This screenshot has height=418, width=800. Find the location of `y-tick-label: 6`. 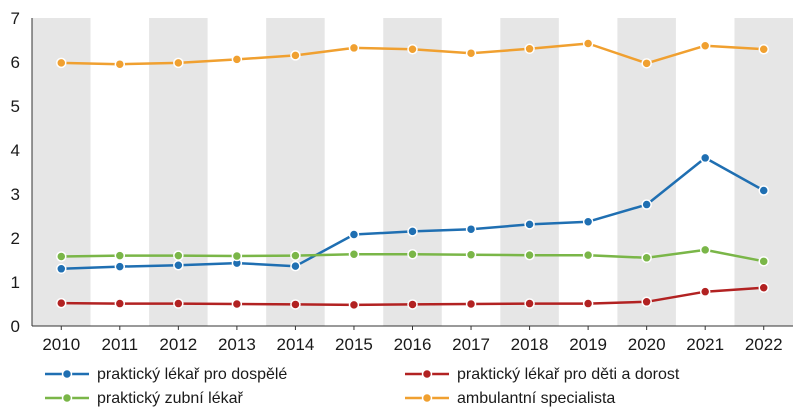

y-tick-label: 6 is located at coordinates (15, 62).